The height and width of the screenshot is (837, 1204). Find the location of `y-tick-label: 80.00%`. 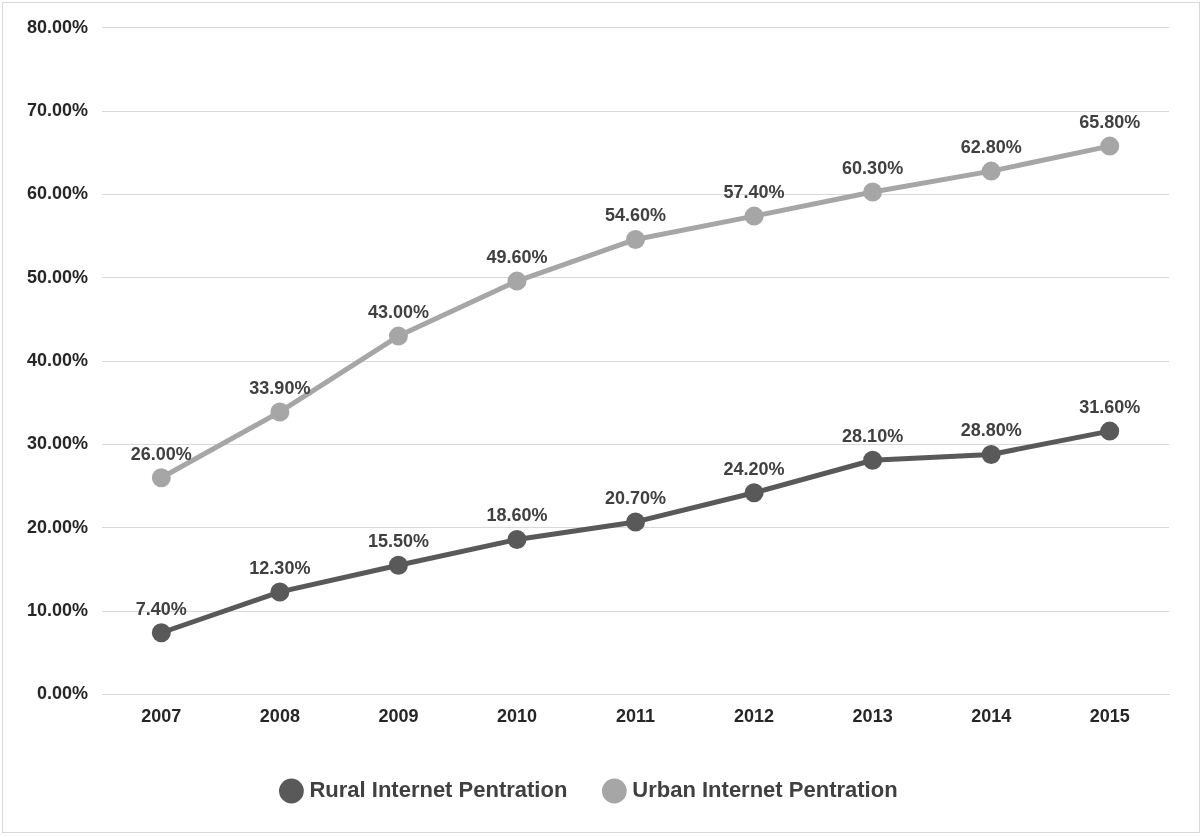

y-tick-label: 80.00% is located at coordinates (57, 26).